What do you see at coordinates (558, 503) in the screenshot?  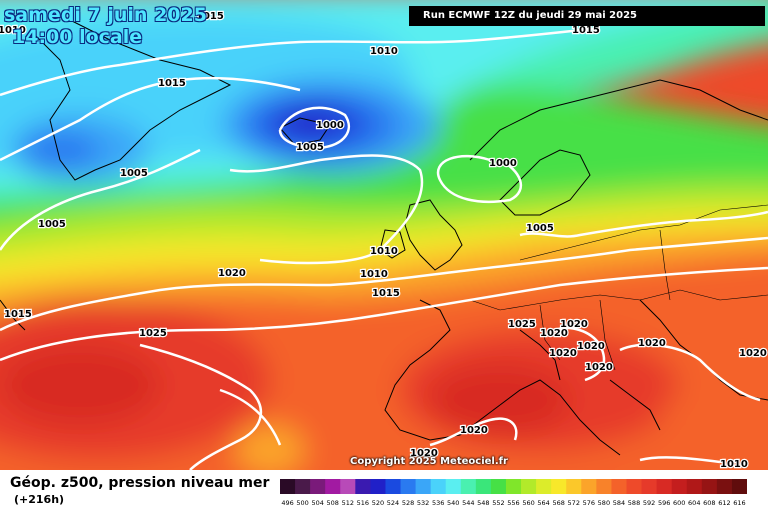 I see `scale-value: 568` at bounding box center [558, 503].